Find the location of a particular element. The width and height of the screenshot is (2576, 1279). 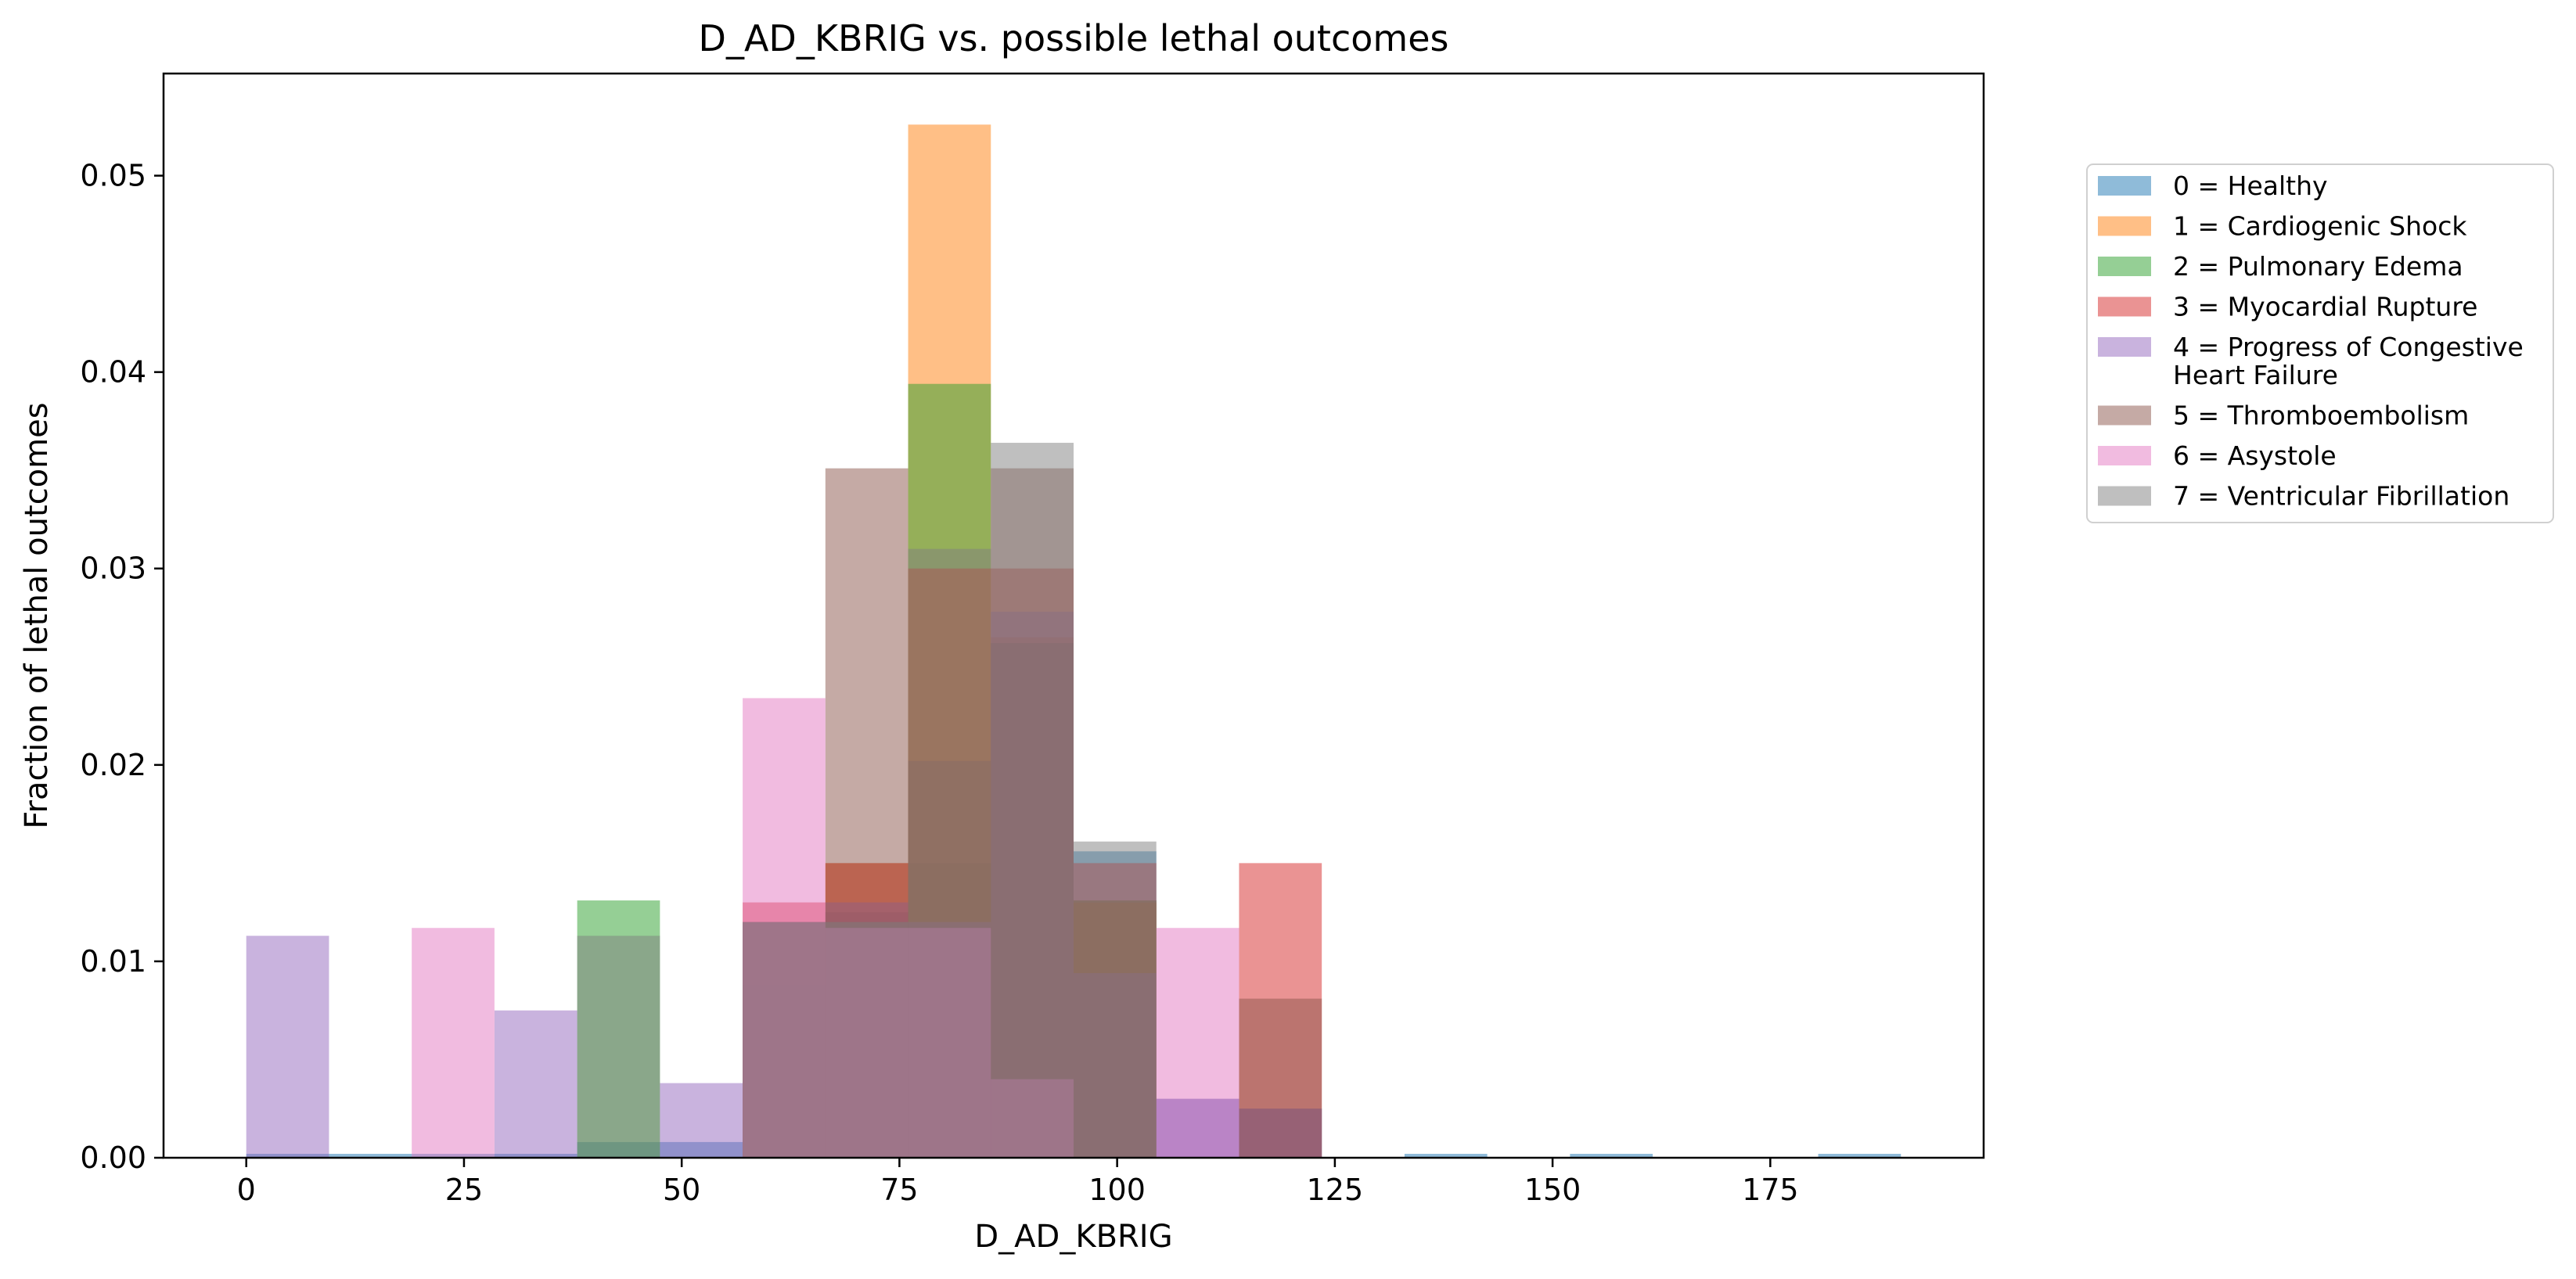

legend-item-2: 2 = Pulmonary Edema is located at coordinates (2281, 266).